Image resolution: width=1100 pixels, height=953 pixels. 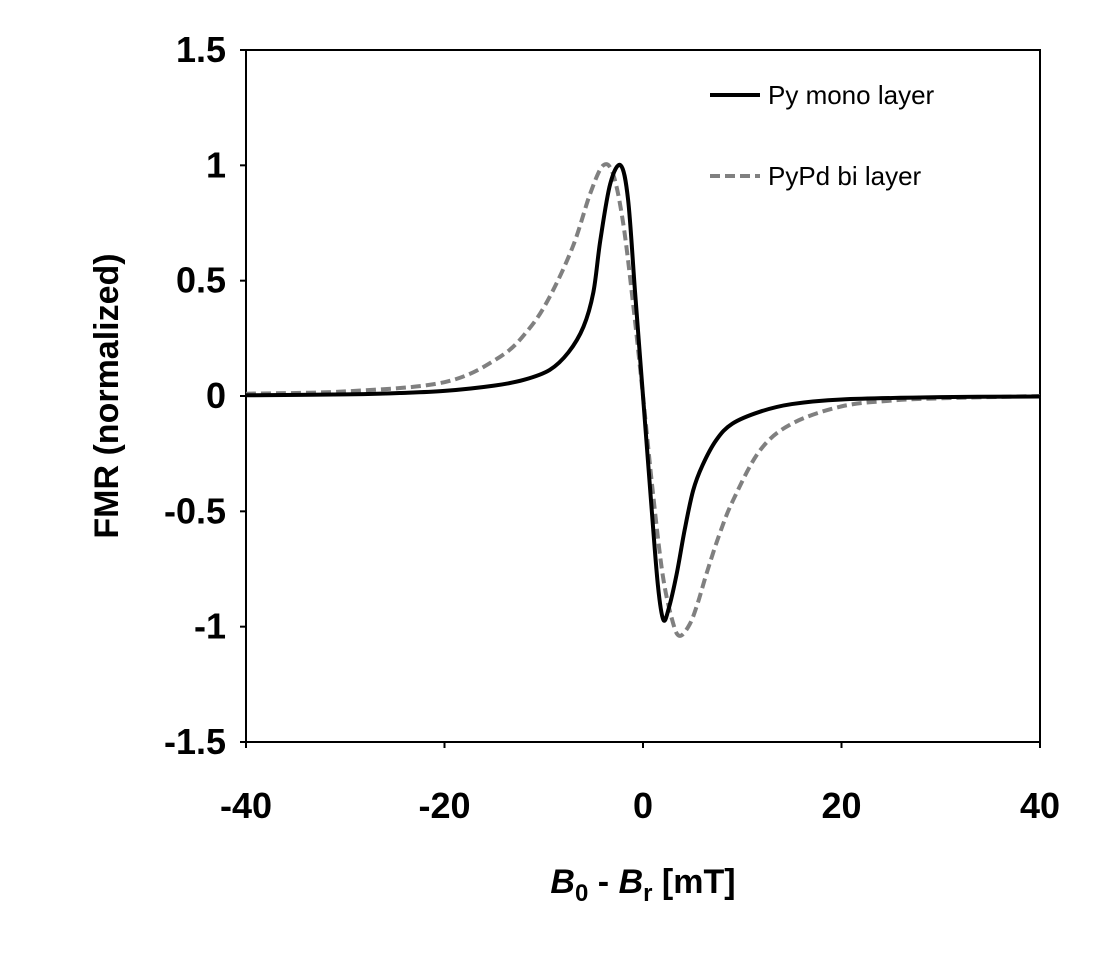 I want to click on y-tick-label: 1, so click(x=216, y=164).